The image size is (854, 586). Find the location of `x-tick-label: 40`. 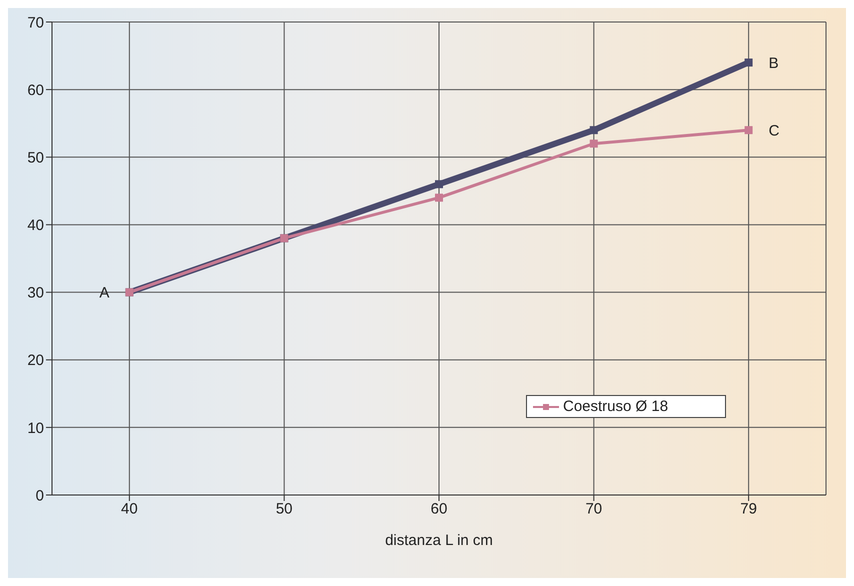

x-tick-label: 40 is located at coordinates (129, 509).